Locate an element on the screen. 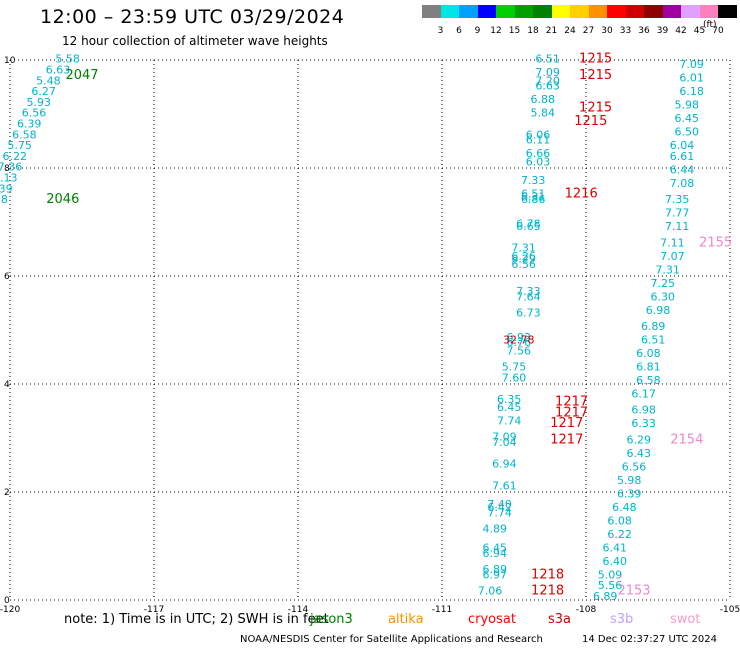 This screenshot has height=650, width=740. wave-height-value: 7.64 is located at coordinates (528, 296).